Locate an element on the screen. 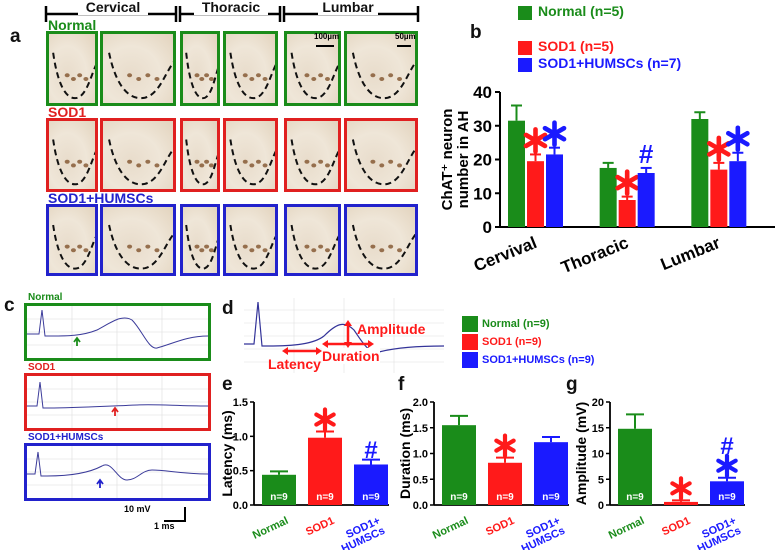 The width and height of the screenshot is (784, 550). y-axis-label: Duration (ms) is located at coordinates (405, 453).